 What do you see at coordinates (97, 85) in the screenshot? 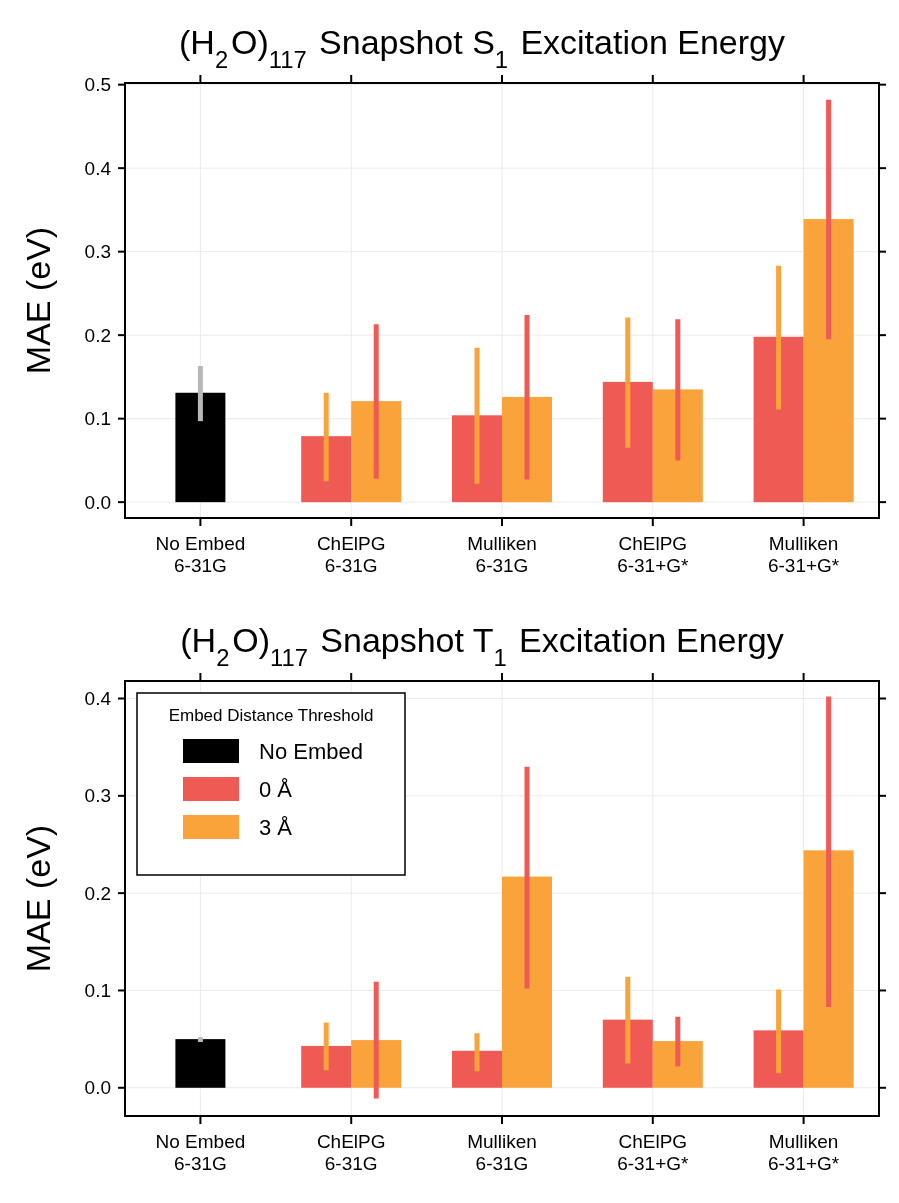
I see `y-tick-label: 0.5` at bounding box center [97, 85].